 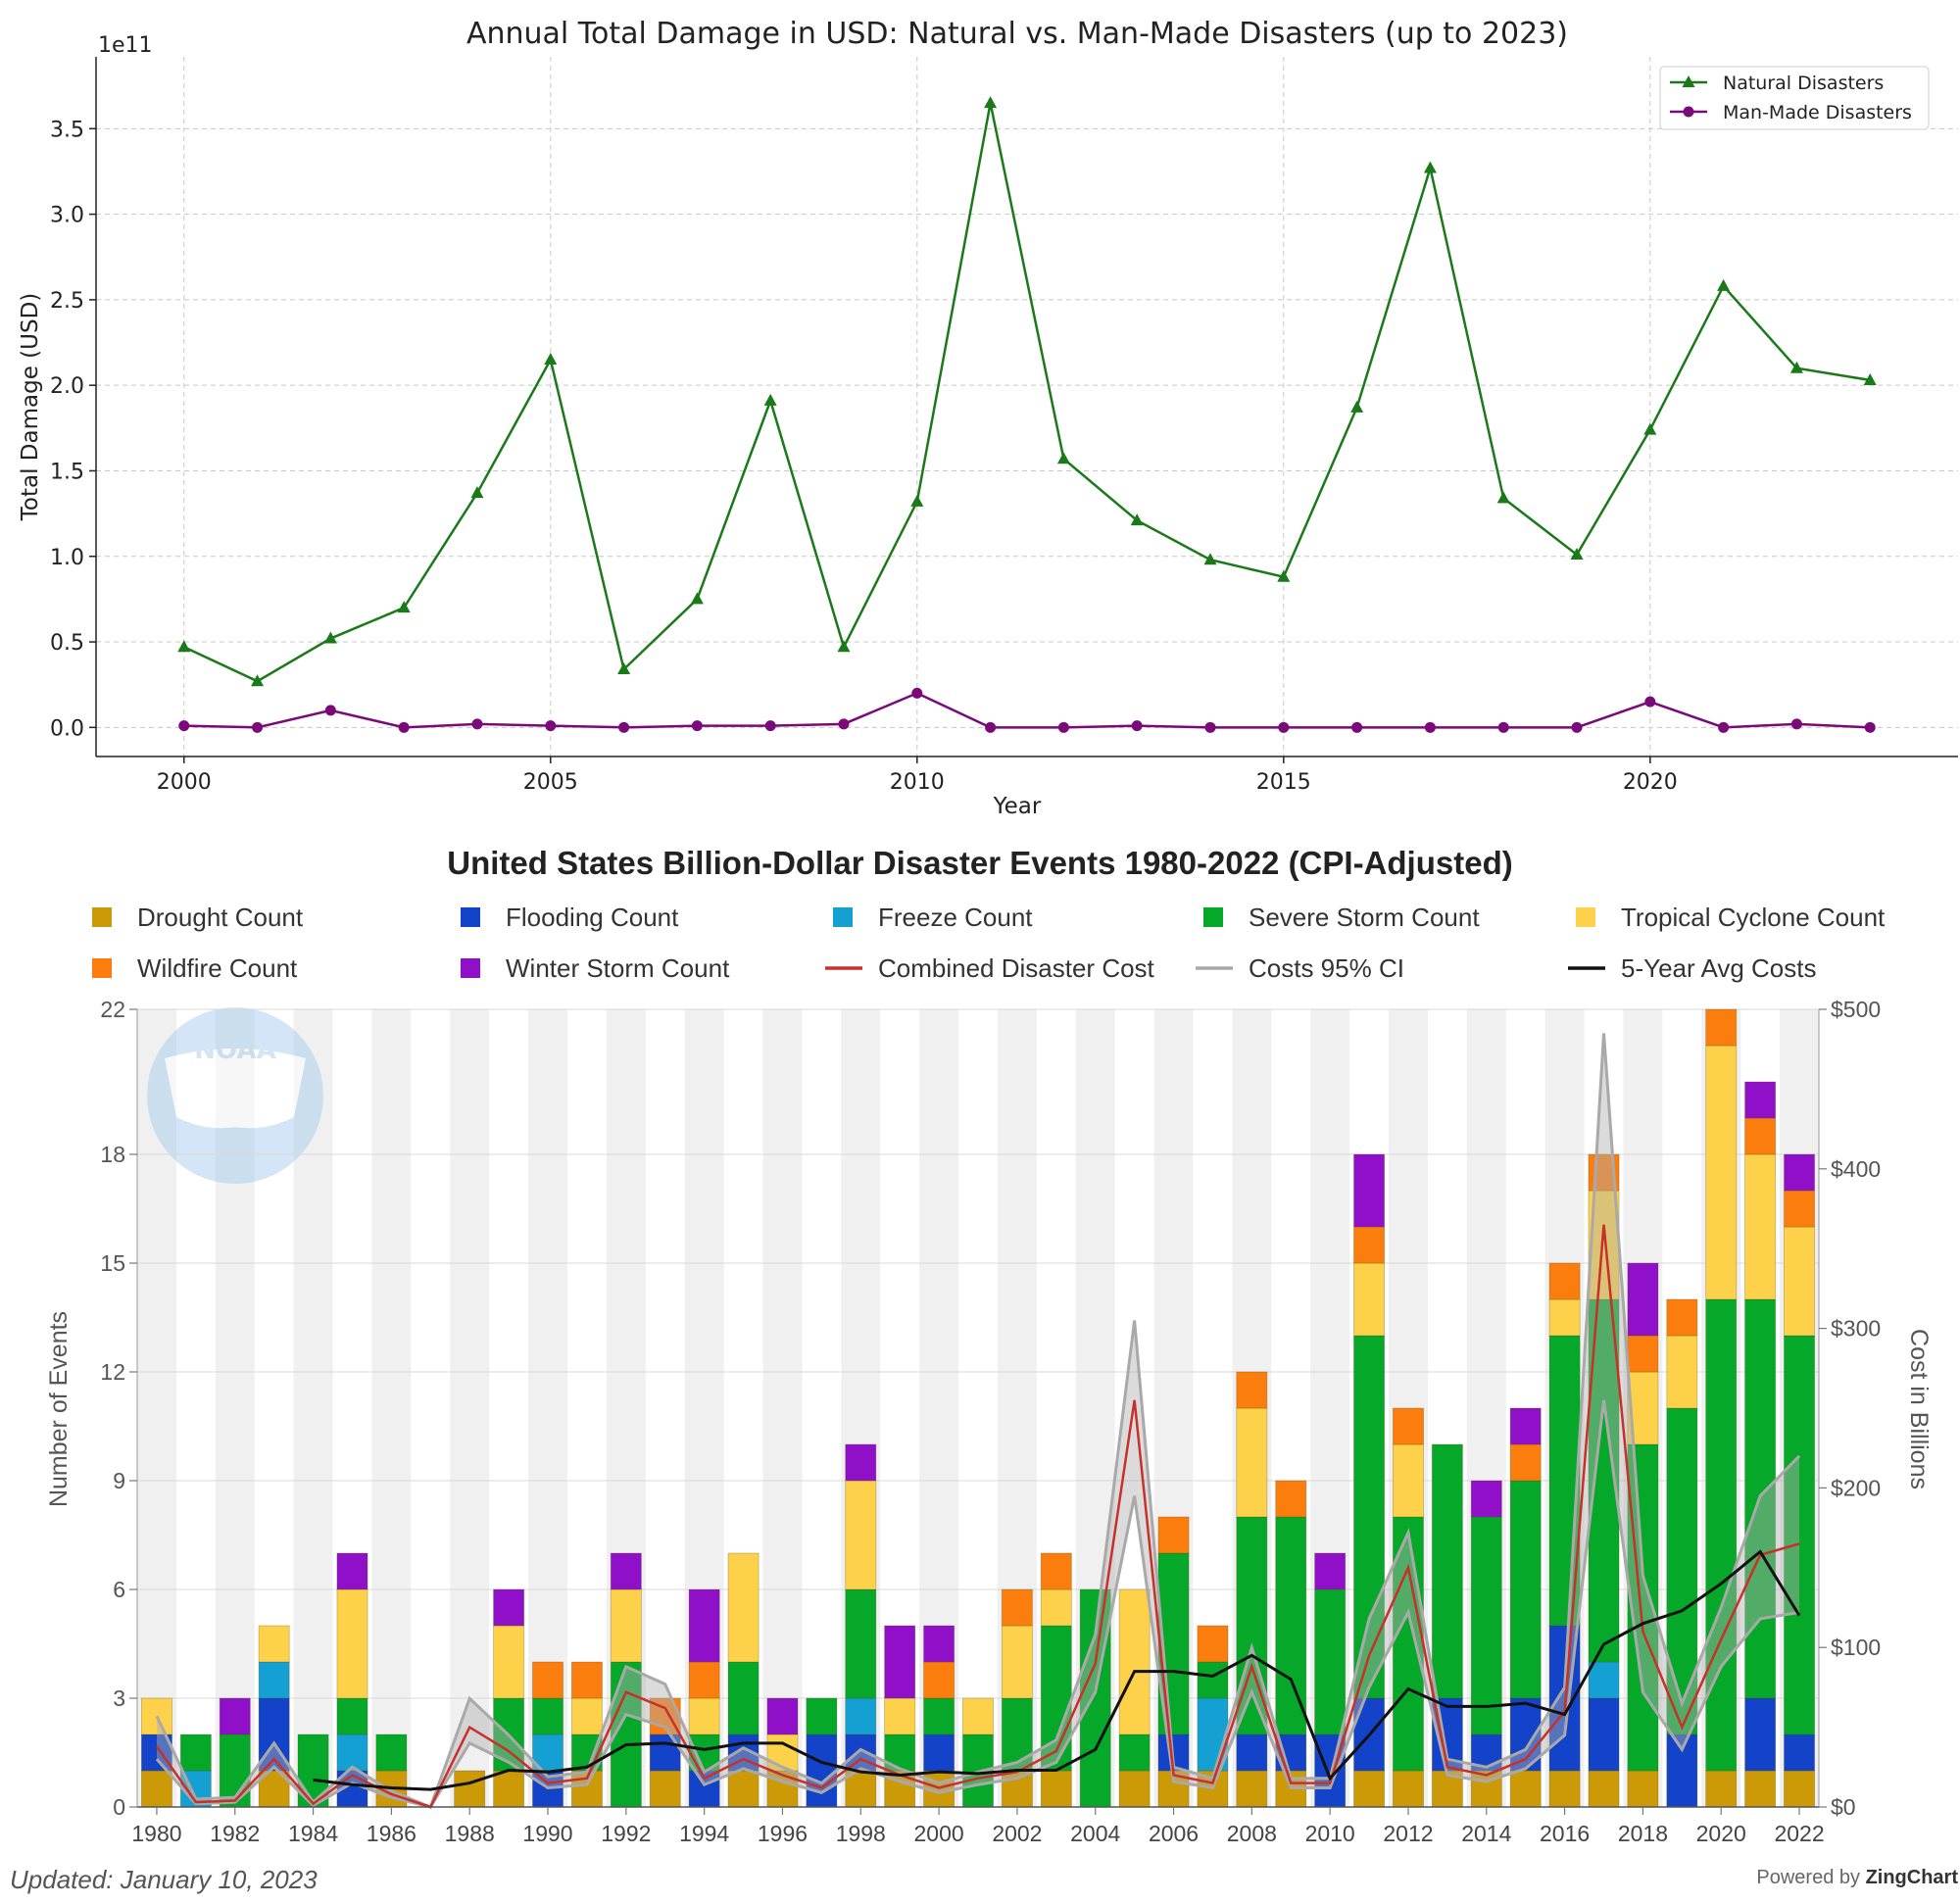 What do you see at coordinates (1283, 782) in the screenshot?
I see `top-x-tick-label: 2015` at bounding box center [1283, 782].